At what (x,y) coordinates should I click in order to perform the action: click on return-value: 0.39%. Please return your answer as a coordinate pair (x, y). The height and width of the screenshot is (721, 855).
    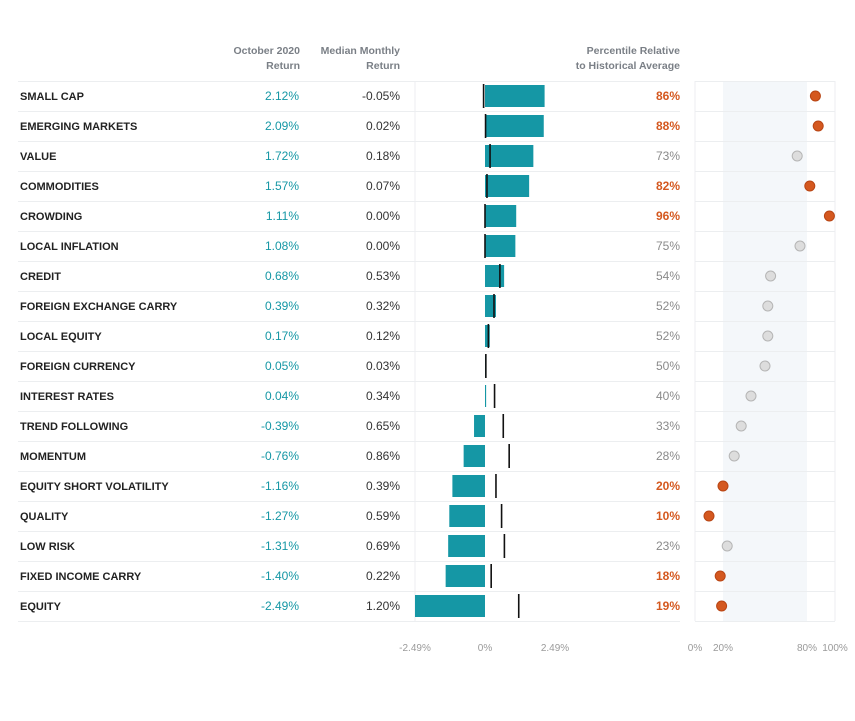
    Looking at the image, I should click on (282, 306).